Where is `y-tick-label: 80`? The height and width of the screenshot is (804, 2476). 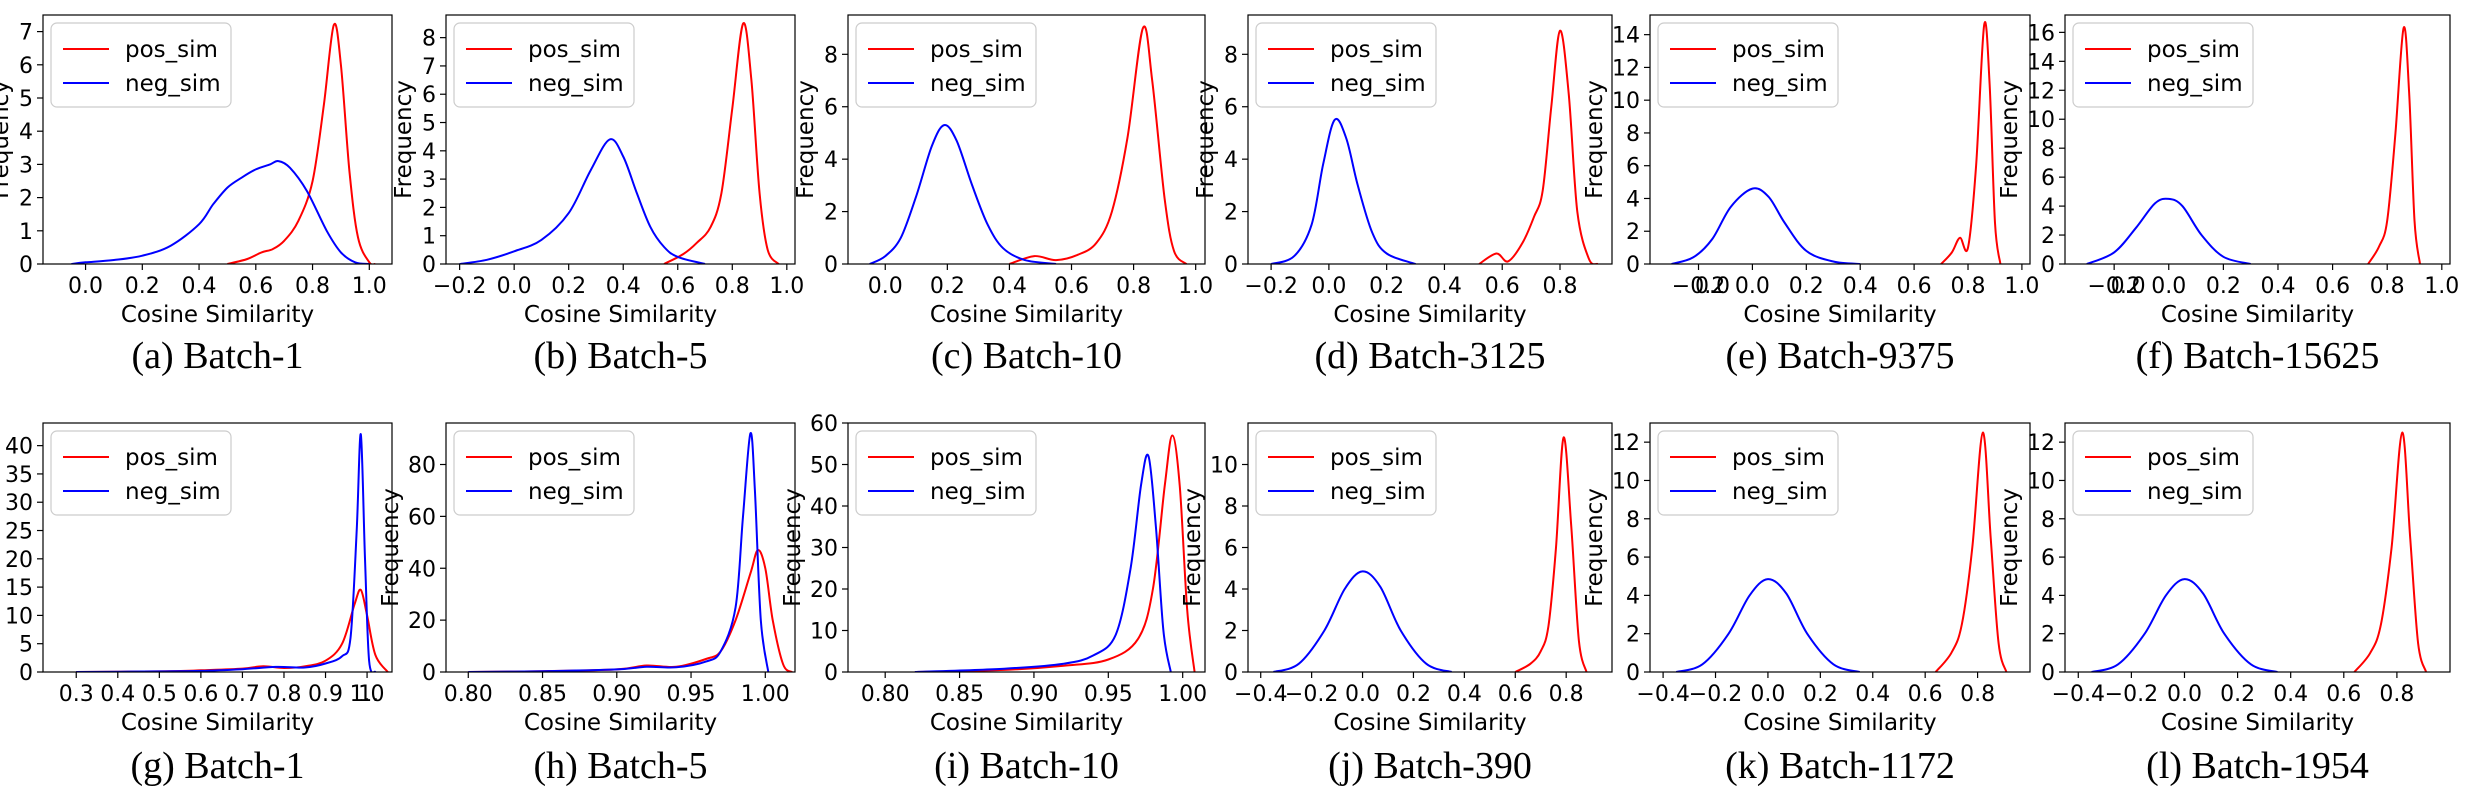 y-tick-label: 80 is located at coordinates (422, 466).